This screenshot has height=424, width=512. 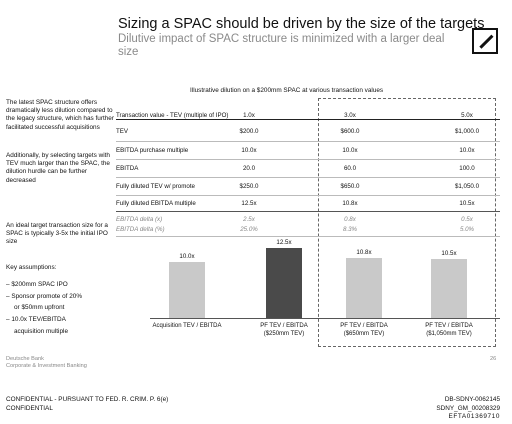 What do you see at coordinates (364, 330) in the screenshot?
I see `category-label: PF TEV / EBITDA ($650mm TEV)` at bounding box center [364, 330].